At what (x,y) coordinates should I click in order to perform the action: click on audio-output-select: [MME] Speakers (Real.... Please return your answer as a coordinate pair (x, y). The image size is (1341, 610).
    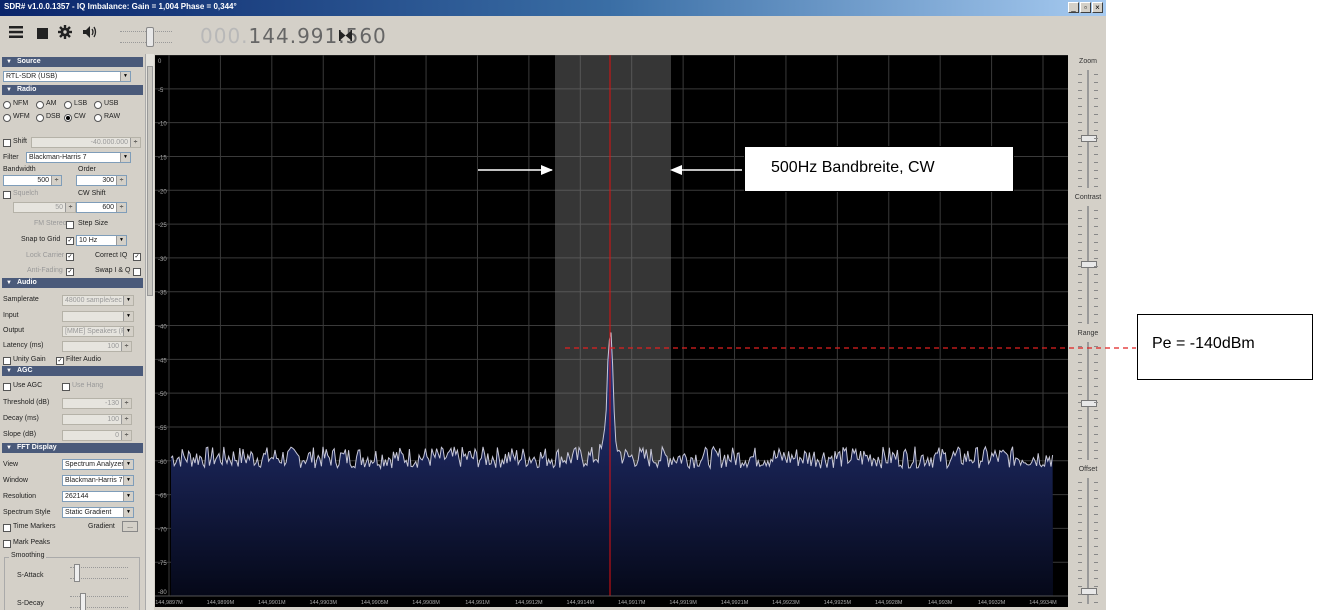
    Looking at the image, I should click on (98, 331).